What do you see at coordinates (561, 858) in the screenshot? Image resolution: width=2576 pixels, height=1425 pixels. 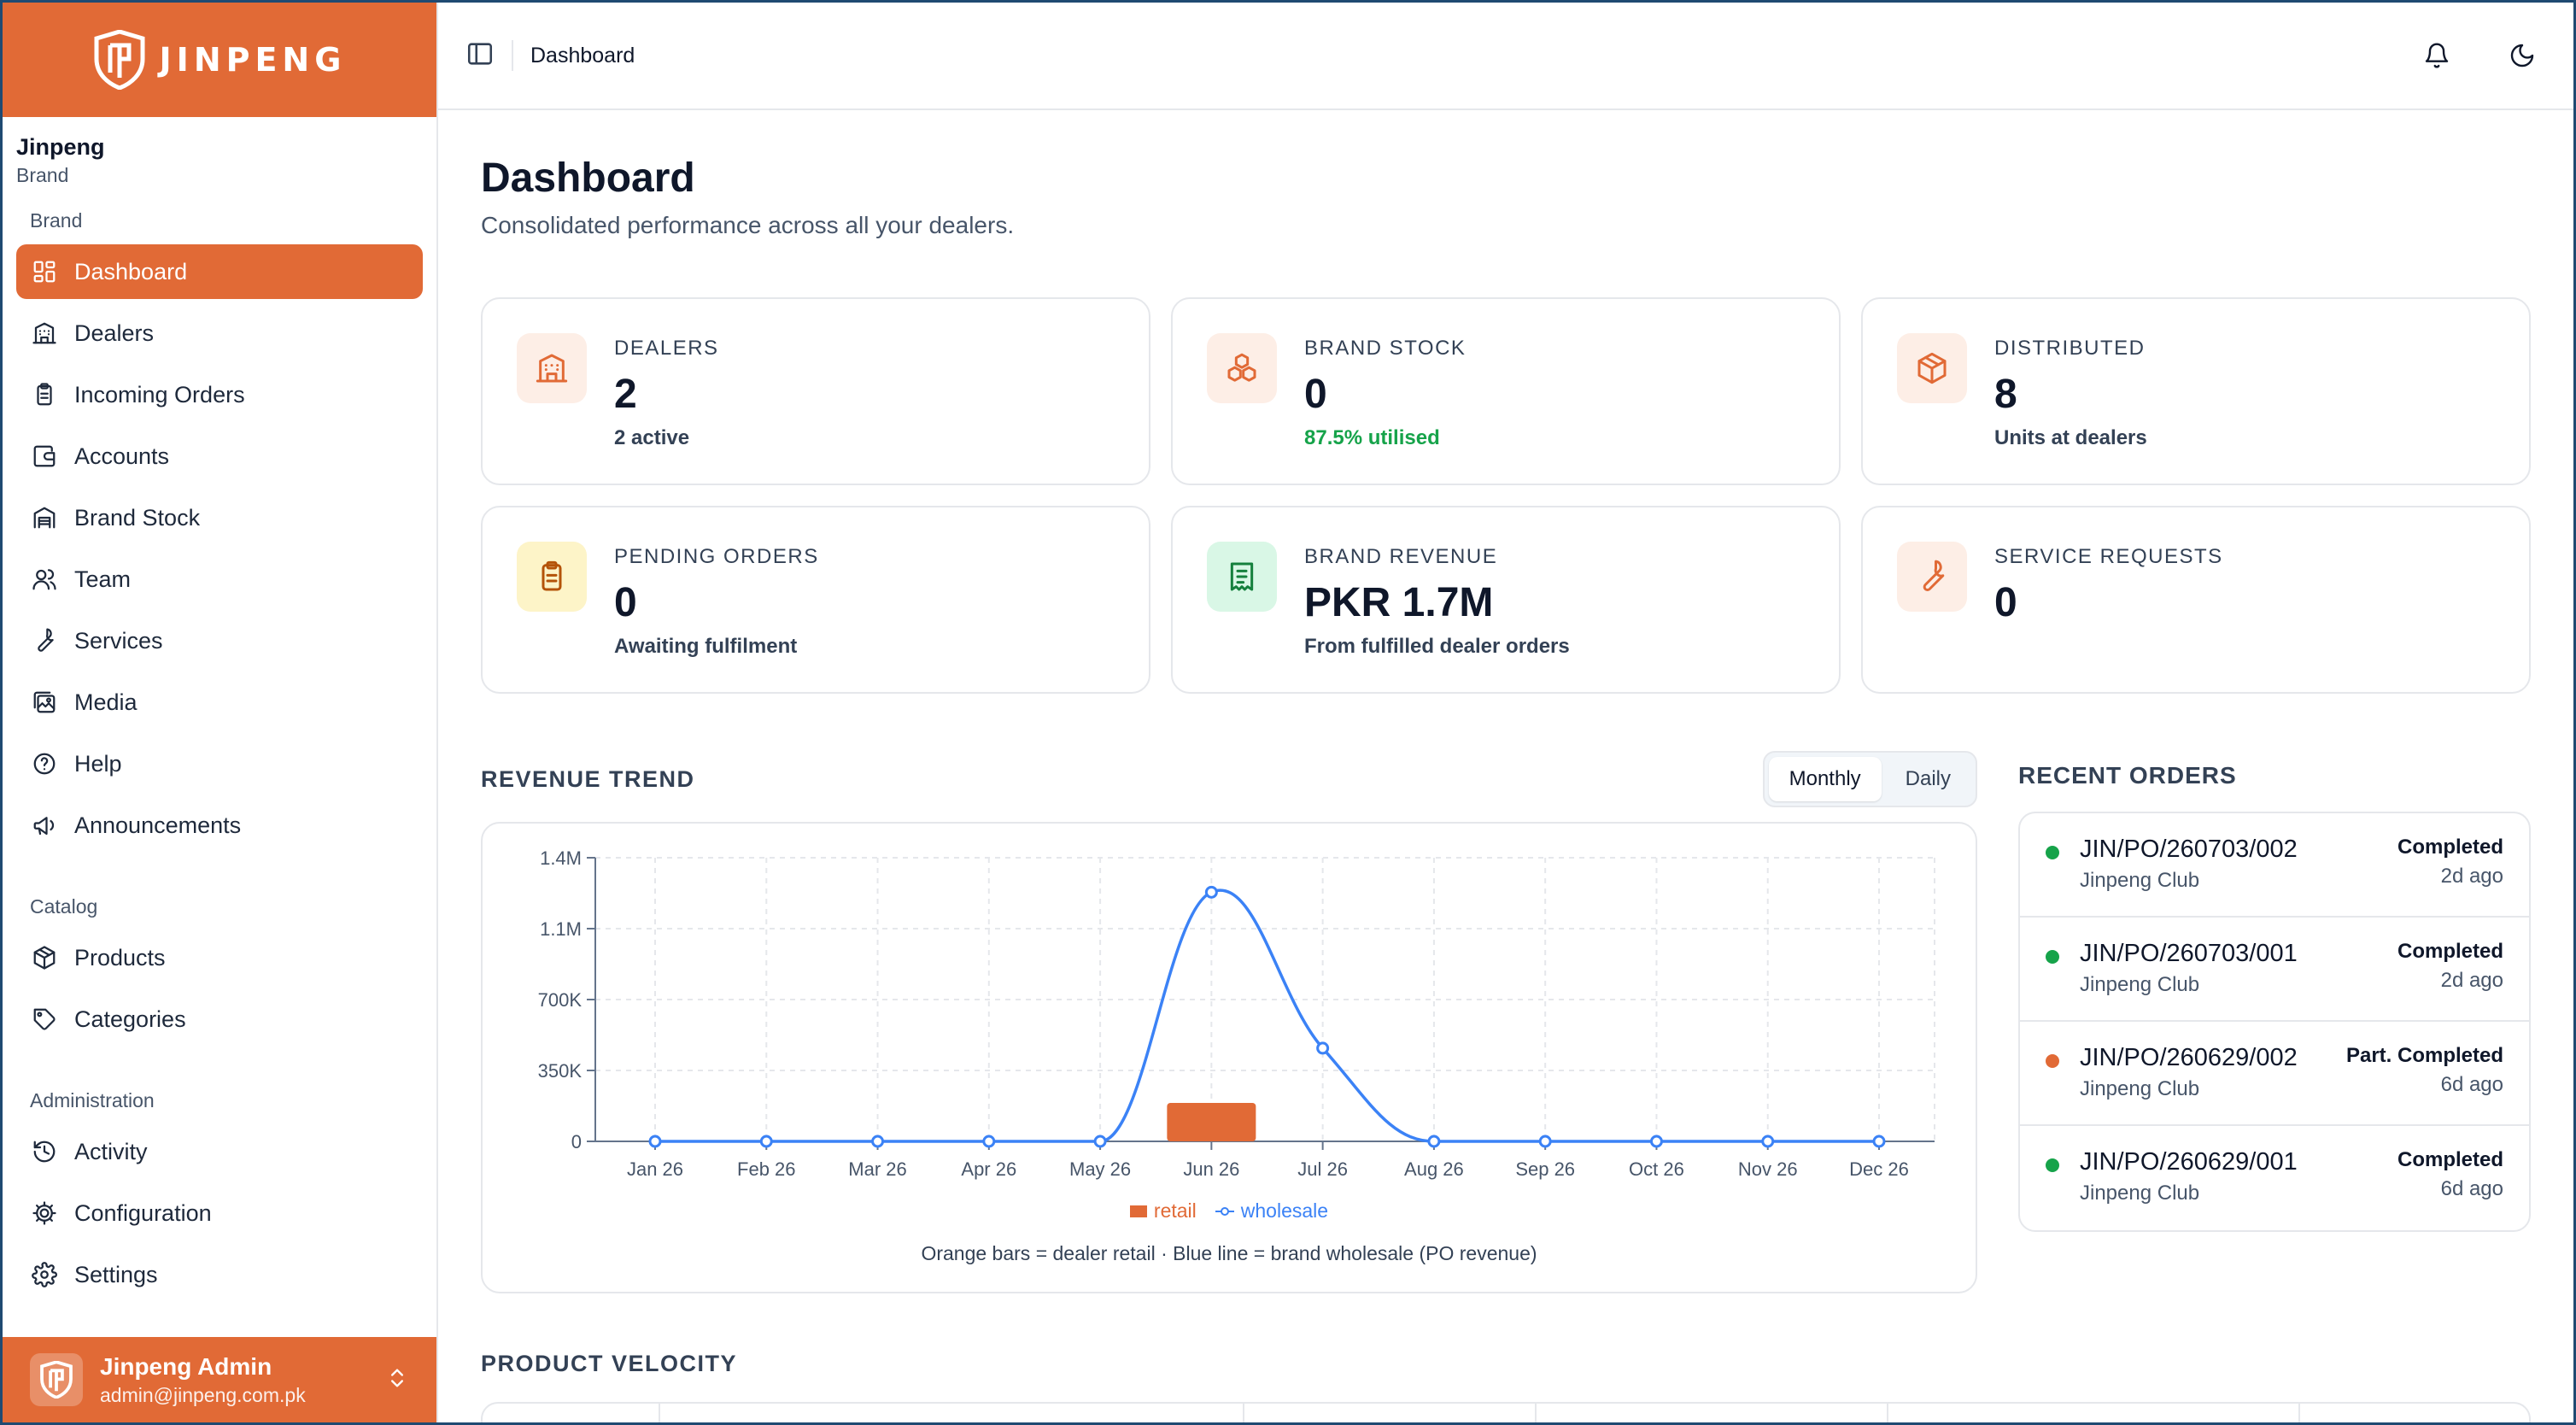 I see `y-tick-label: 1.4M` at bounding box center [561, 858].